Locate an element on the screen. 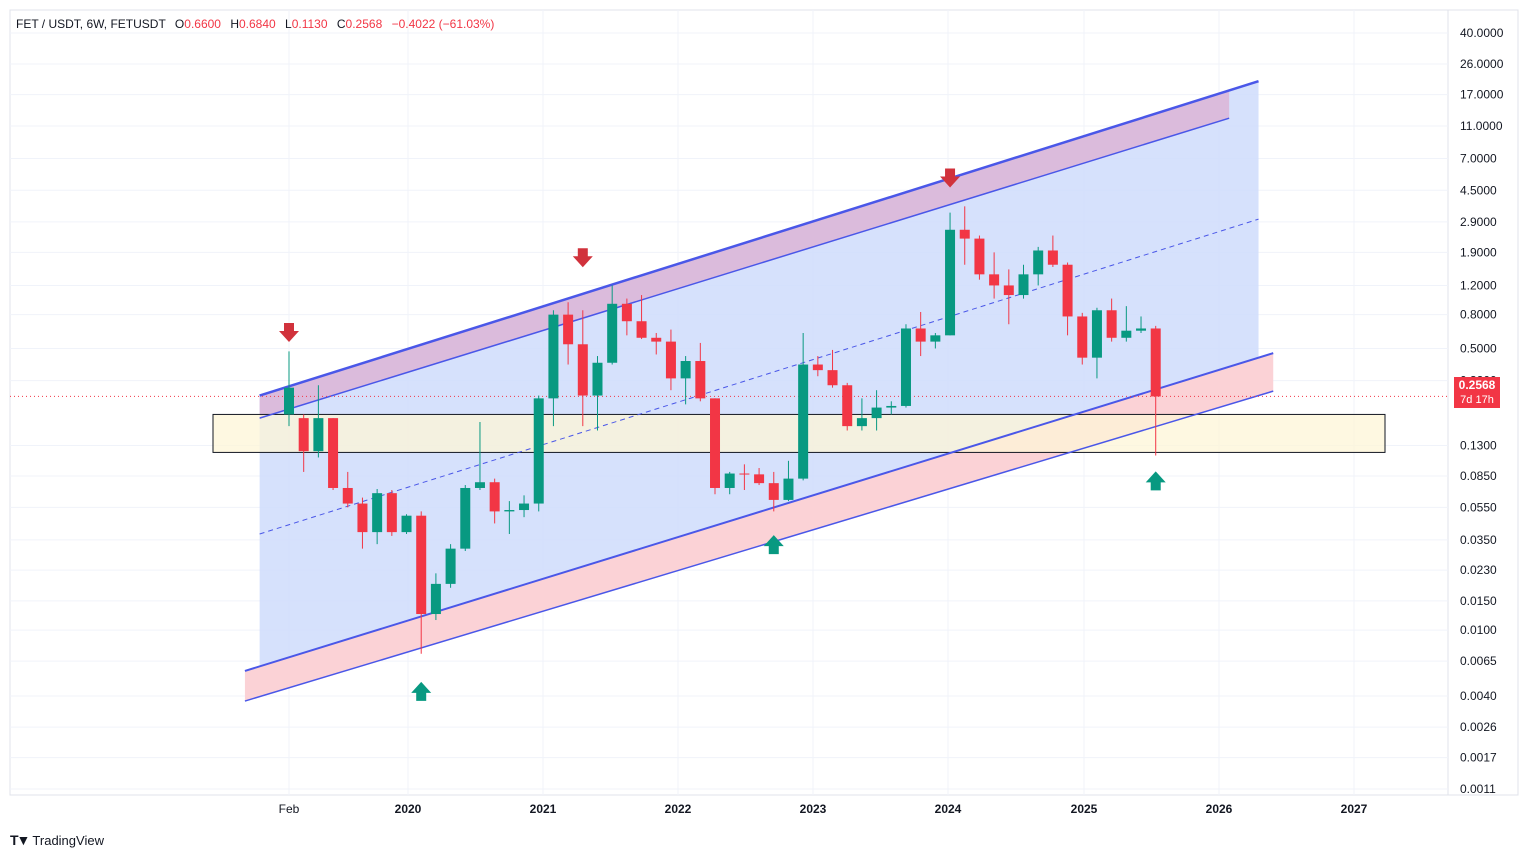  time-tick-label: 2026 is located at coordinates (1219, 809).